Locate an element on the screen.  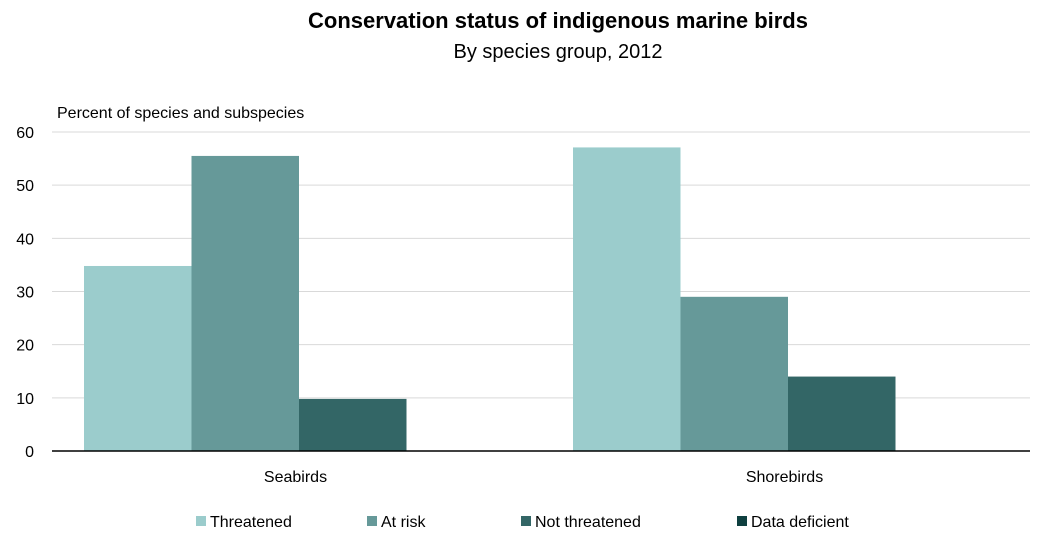
x-category-label: Shorebirds is located at coordinates (784, 477).